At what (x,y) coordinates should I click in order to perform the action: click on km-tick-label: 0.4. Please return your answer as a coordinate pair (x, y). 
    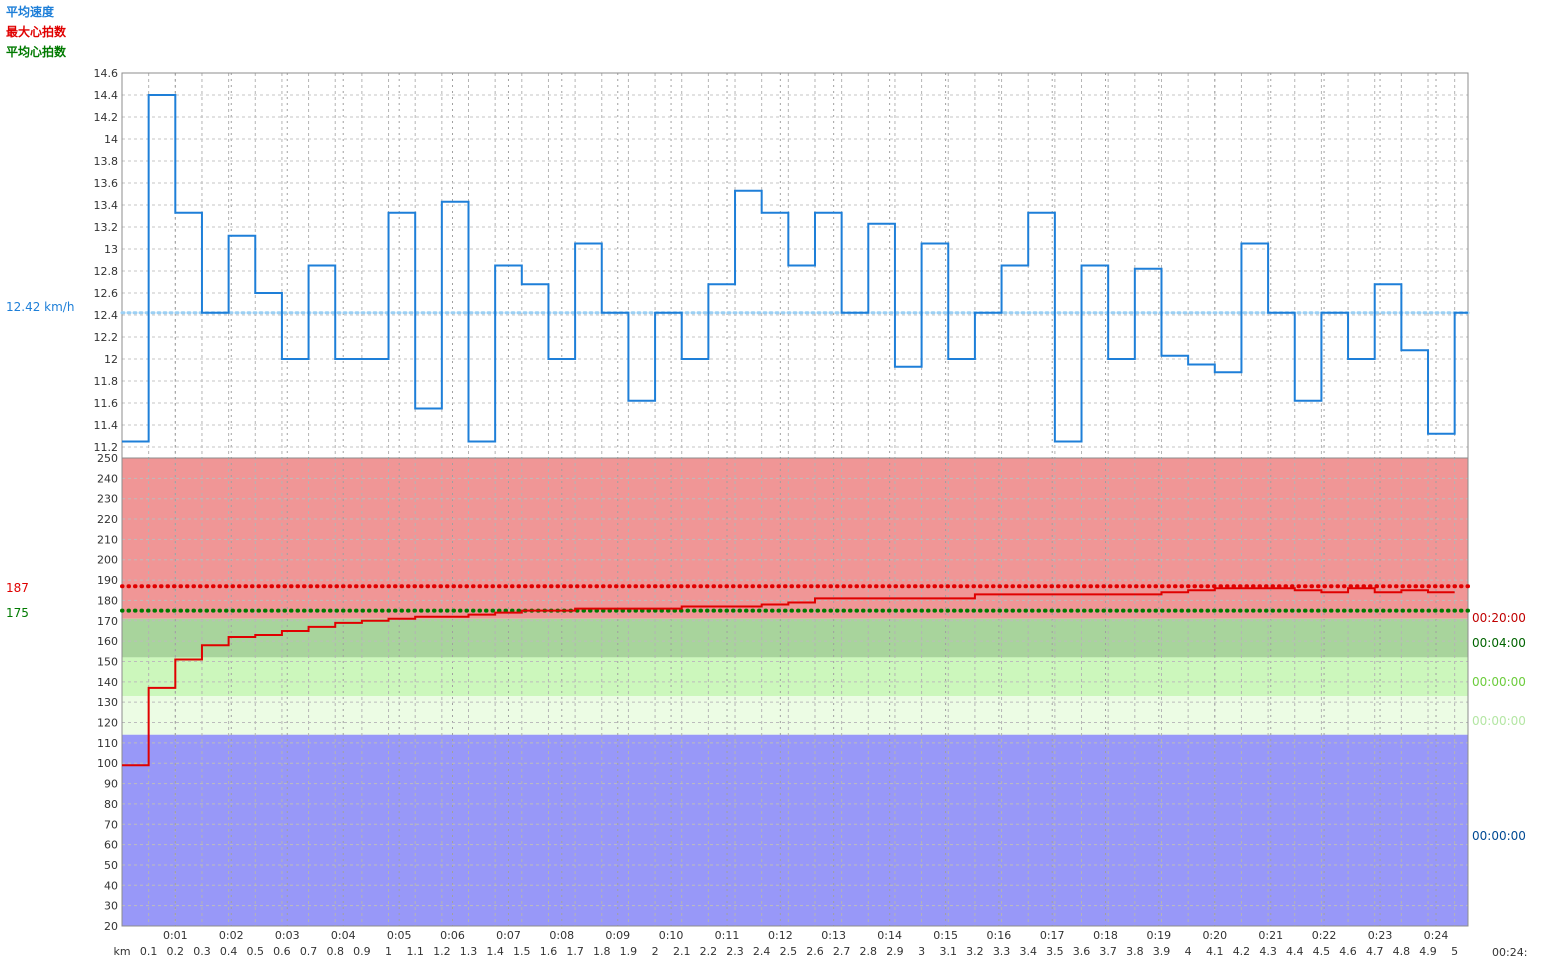
    Looking at the image, I should click on (229, 951).